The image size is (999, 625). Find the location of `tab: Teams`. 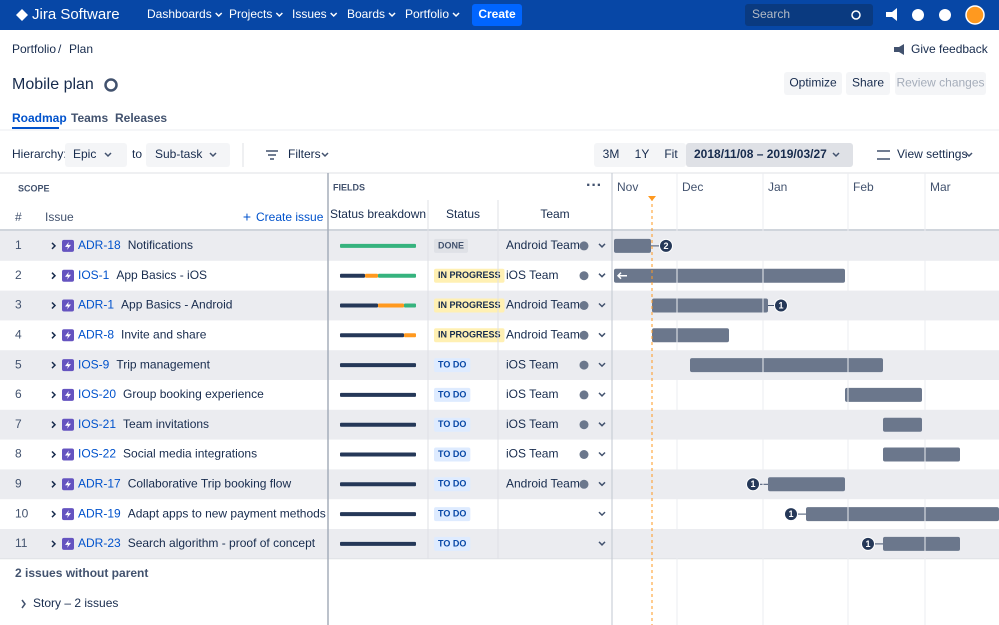

tab: Teams is located at coordinates (89, 118).